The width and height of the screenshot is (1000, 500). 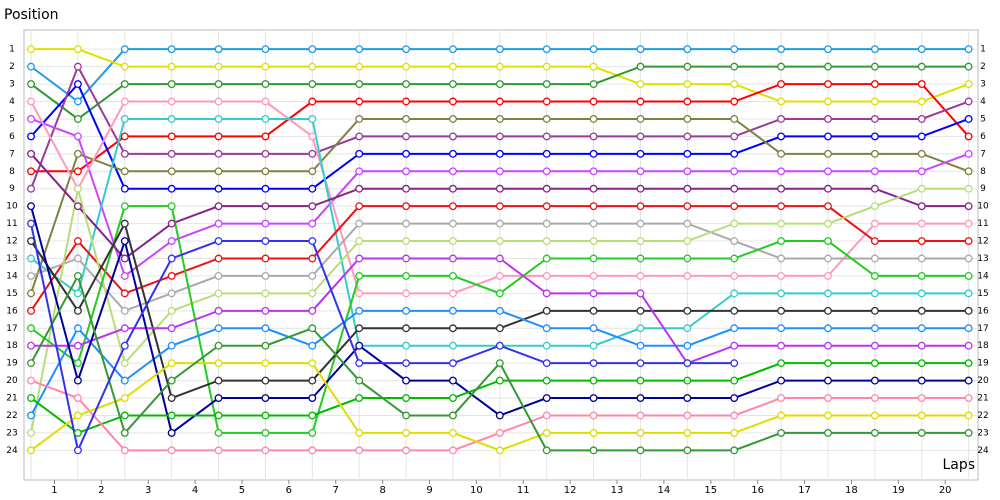 What do you see at coordinates (982, 259) in the screenshot?
I see `y2-tick-label: 13` at bounding box center [982, 259].